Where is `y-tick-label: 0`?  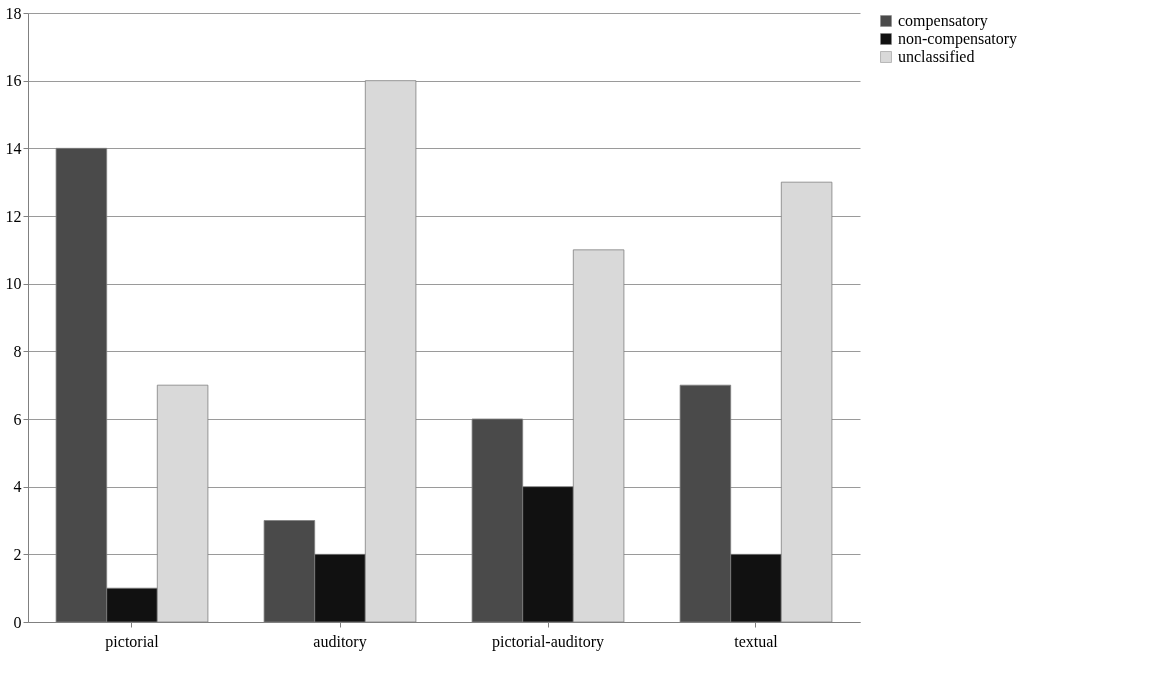
y-tick-label: 0 is located at coordinates (17, 622).